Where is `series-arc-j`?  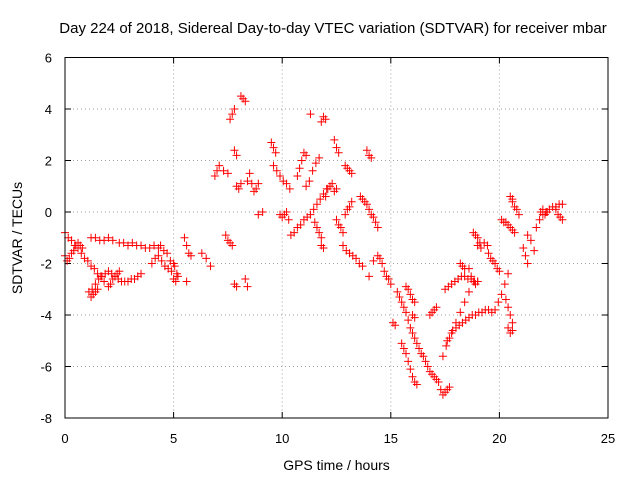
series-arc-j is located at coordinates (175, 279).